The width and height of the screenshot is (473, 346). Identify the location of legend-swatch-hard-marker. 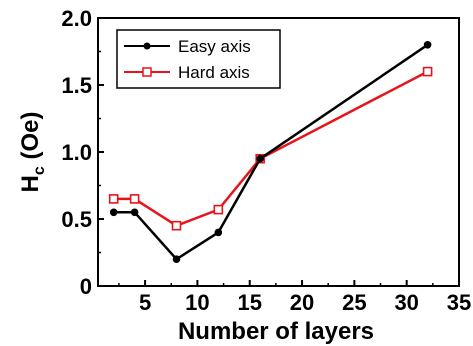
(147, 72).